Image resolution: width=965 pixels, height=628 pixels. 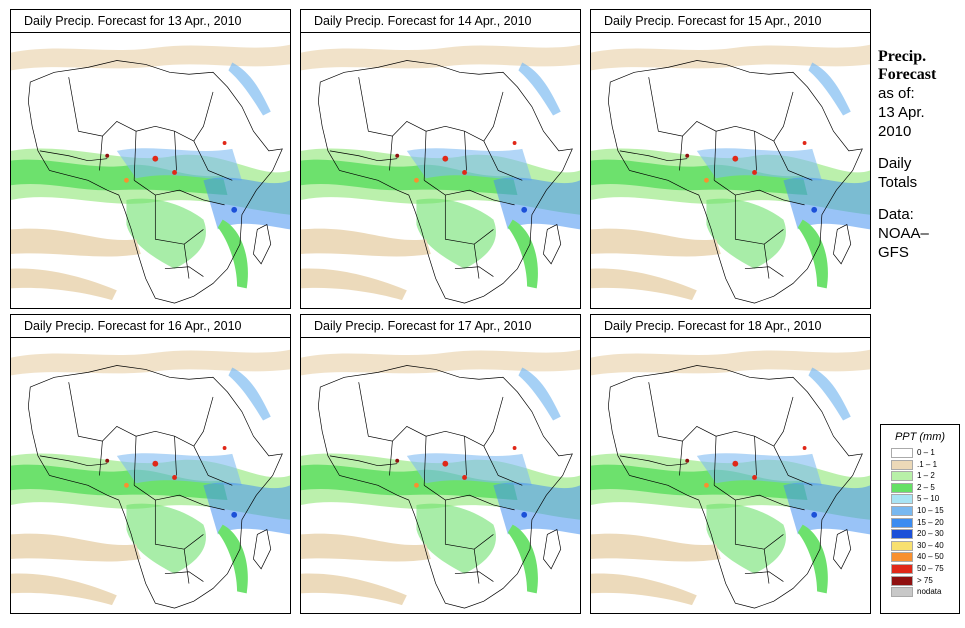 I want to click on legend-title: PPT (mm), so click(x=920, y=437).